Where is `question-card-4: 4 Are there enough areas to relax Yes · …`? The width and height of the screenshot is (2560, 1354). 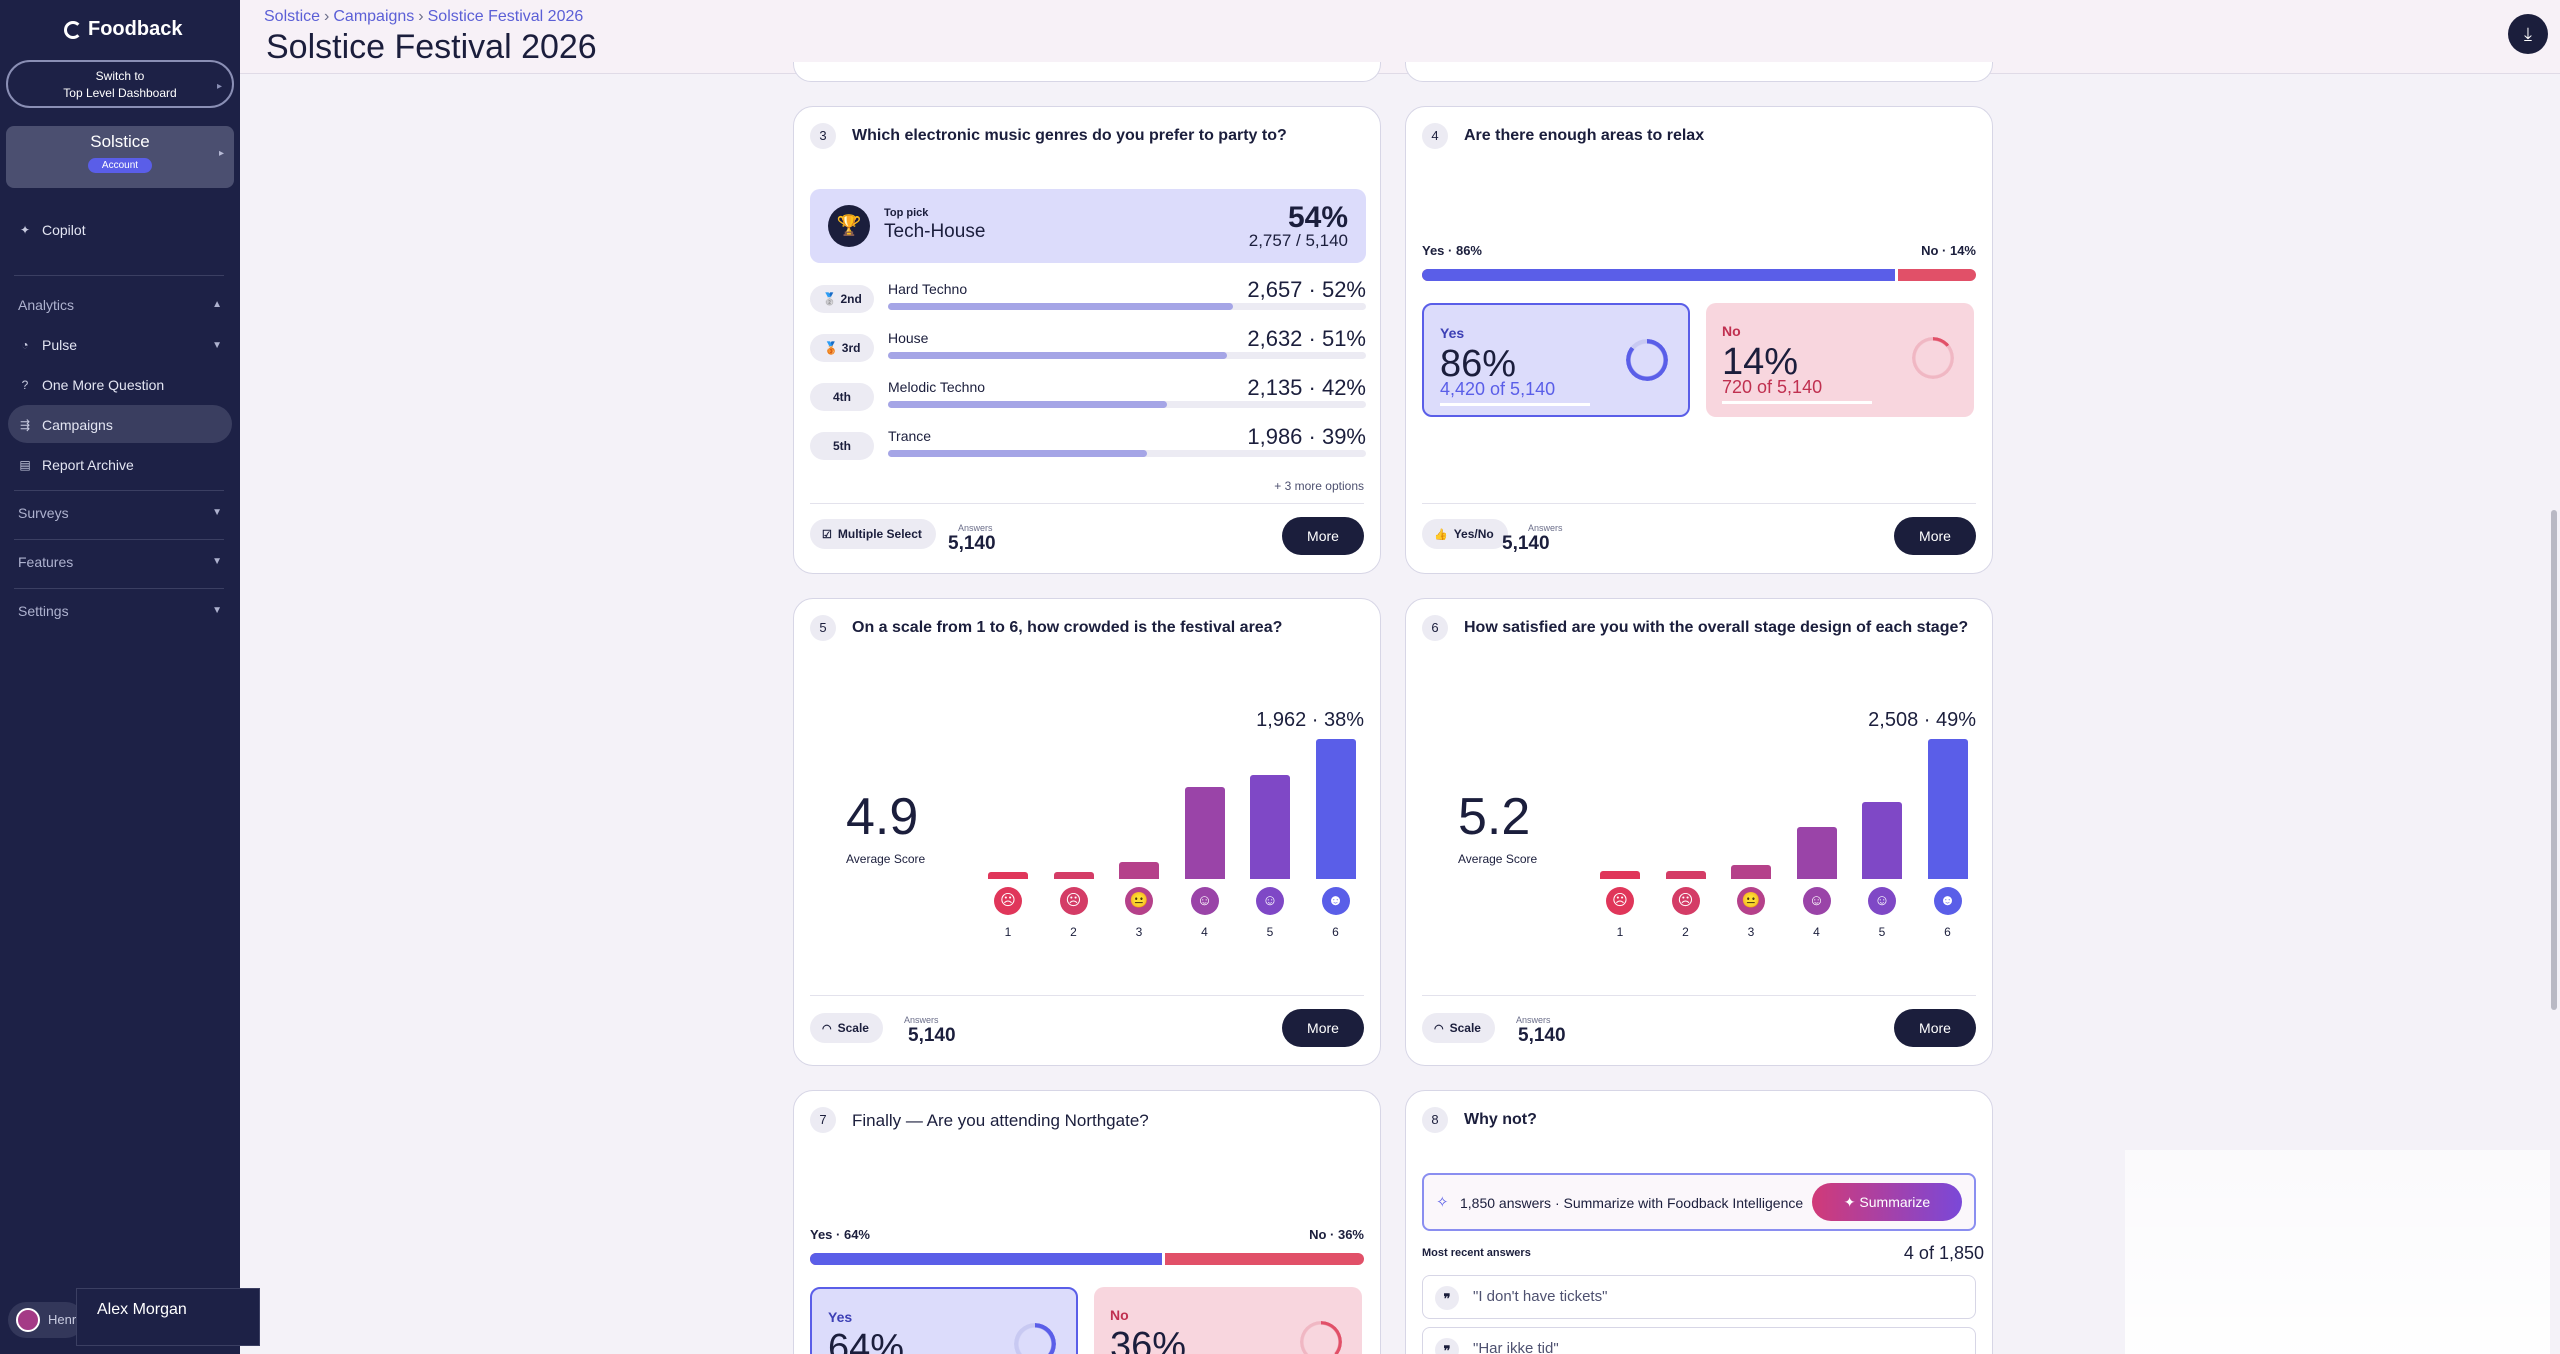
question-card-4: 4 Are there enough areas to relax Yes · … is located at coordinates (1699, 340).